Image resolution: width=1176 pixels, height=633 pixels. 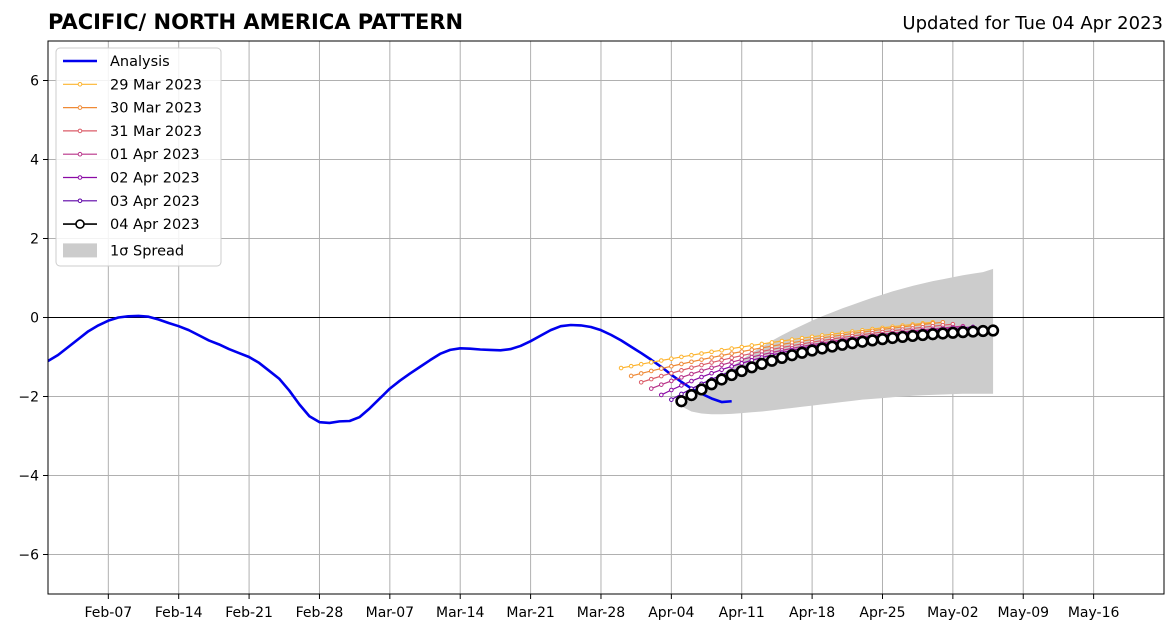 I want to click on x-tick-label: May-09, so click(x=1023, y=613).